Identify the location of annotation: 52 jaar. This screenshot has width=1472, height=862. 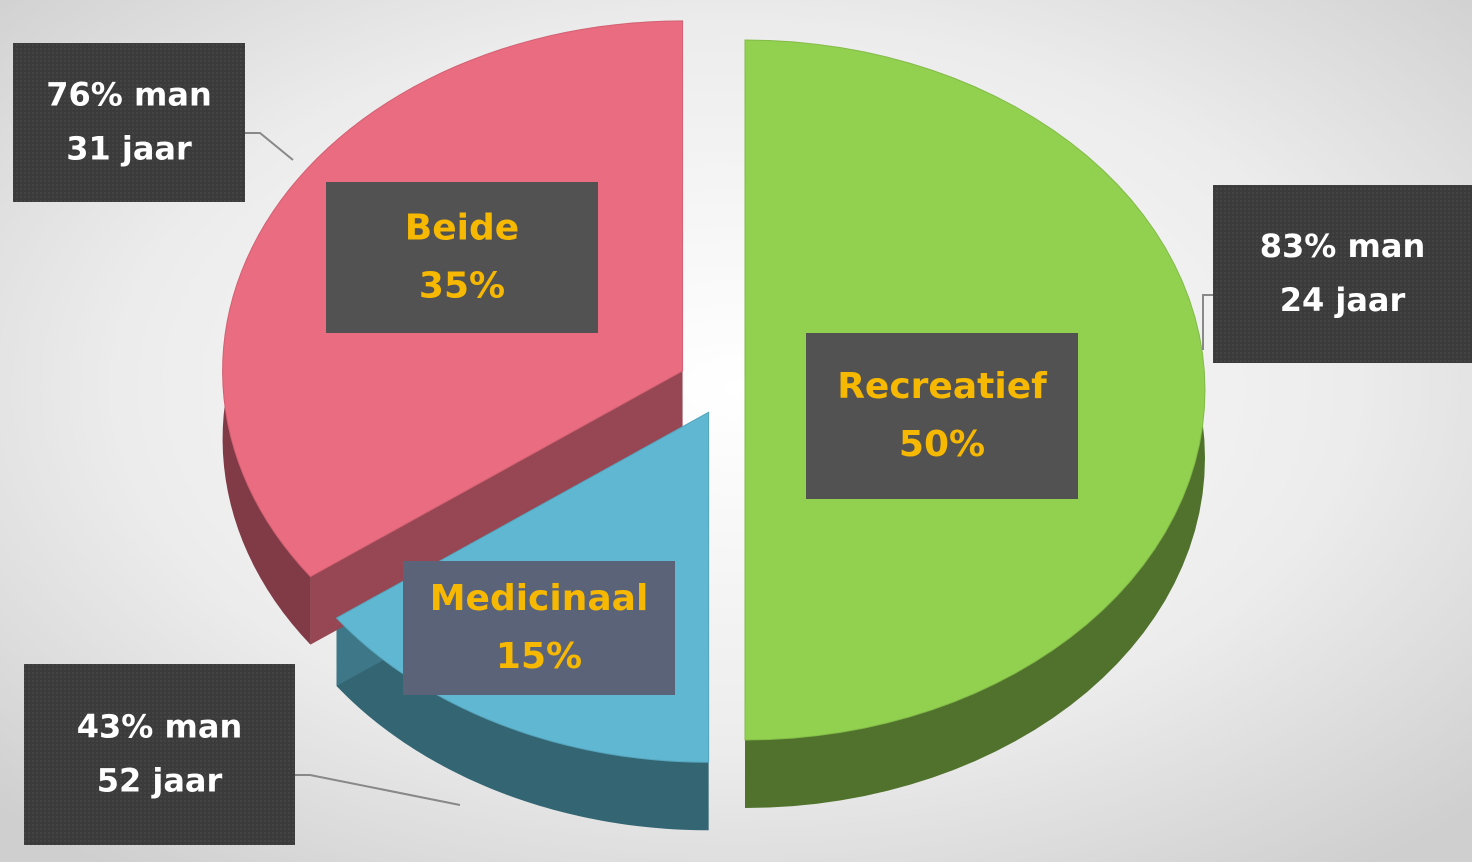
(160, 781).